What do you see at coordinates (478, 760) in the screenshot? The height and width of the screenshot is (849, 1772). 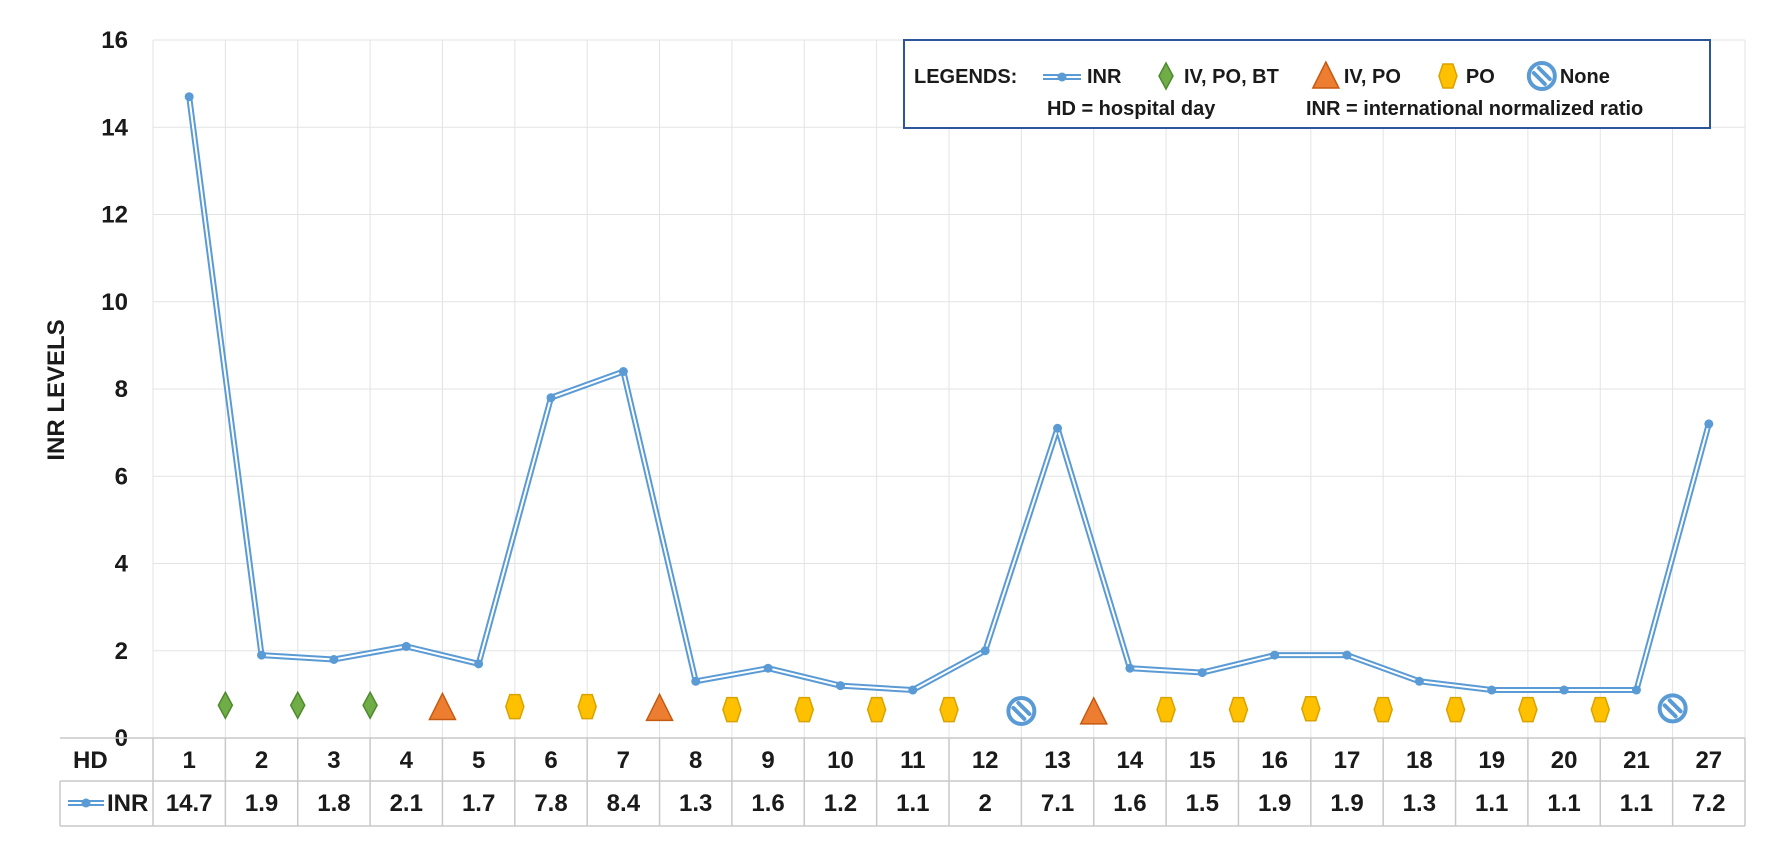 I see `x-tick-label: 5` at bounding box center [478, 760].